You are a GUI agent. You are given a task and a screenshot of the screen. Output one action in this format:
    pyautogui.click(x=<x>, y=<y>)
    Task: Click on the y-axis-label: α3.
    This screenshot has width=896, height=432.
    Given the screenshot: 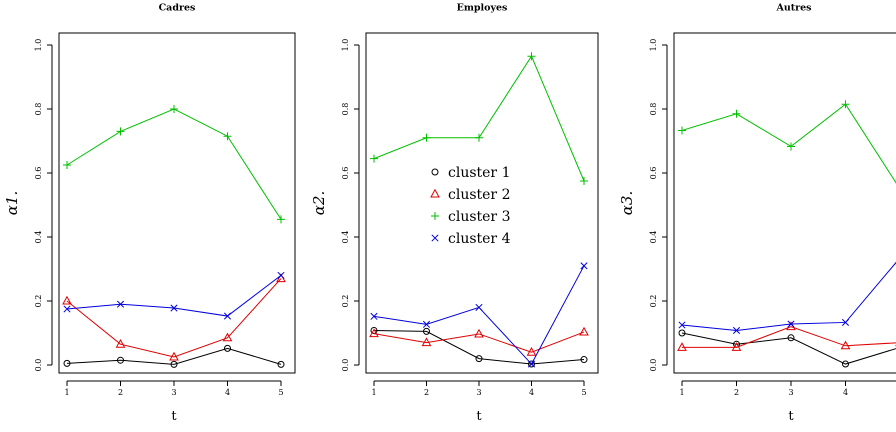 What is the action you would take?
    pyautogui.click(x=627, y=203)
    